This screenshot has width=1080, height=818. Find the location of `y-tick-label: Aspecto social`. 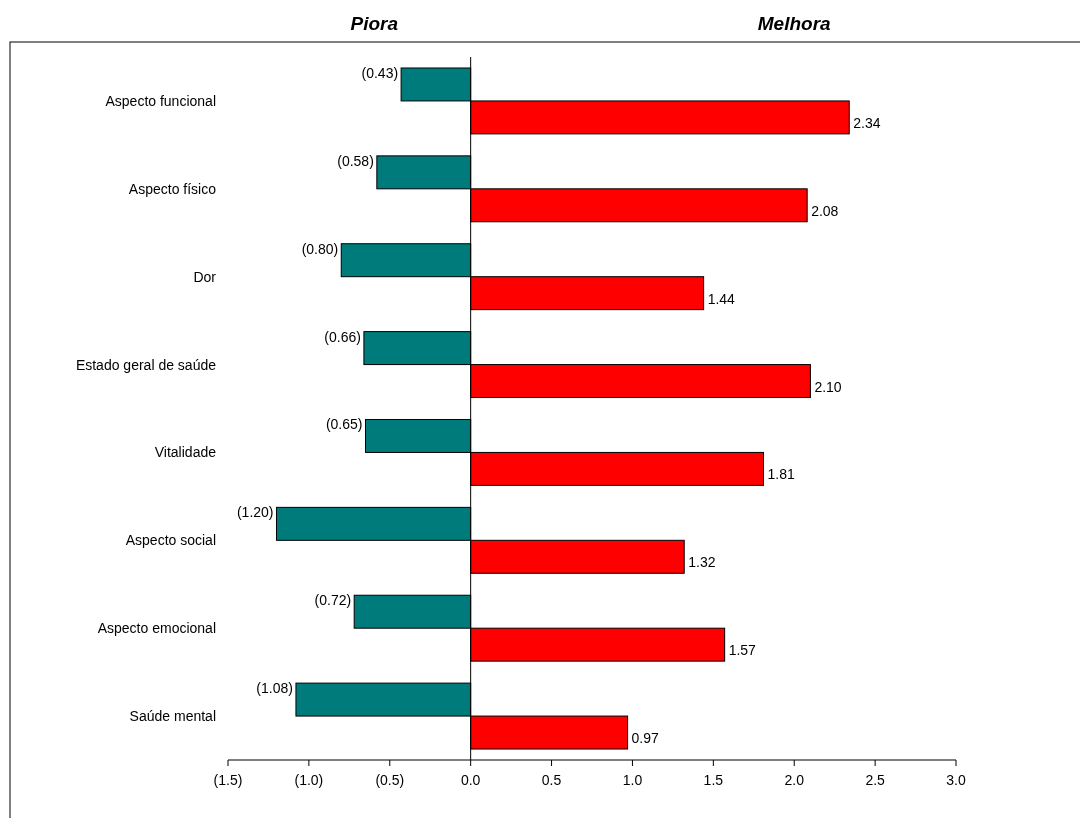

y-tick-label: Aspecto social is located at coordinates (170, 540).